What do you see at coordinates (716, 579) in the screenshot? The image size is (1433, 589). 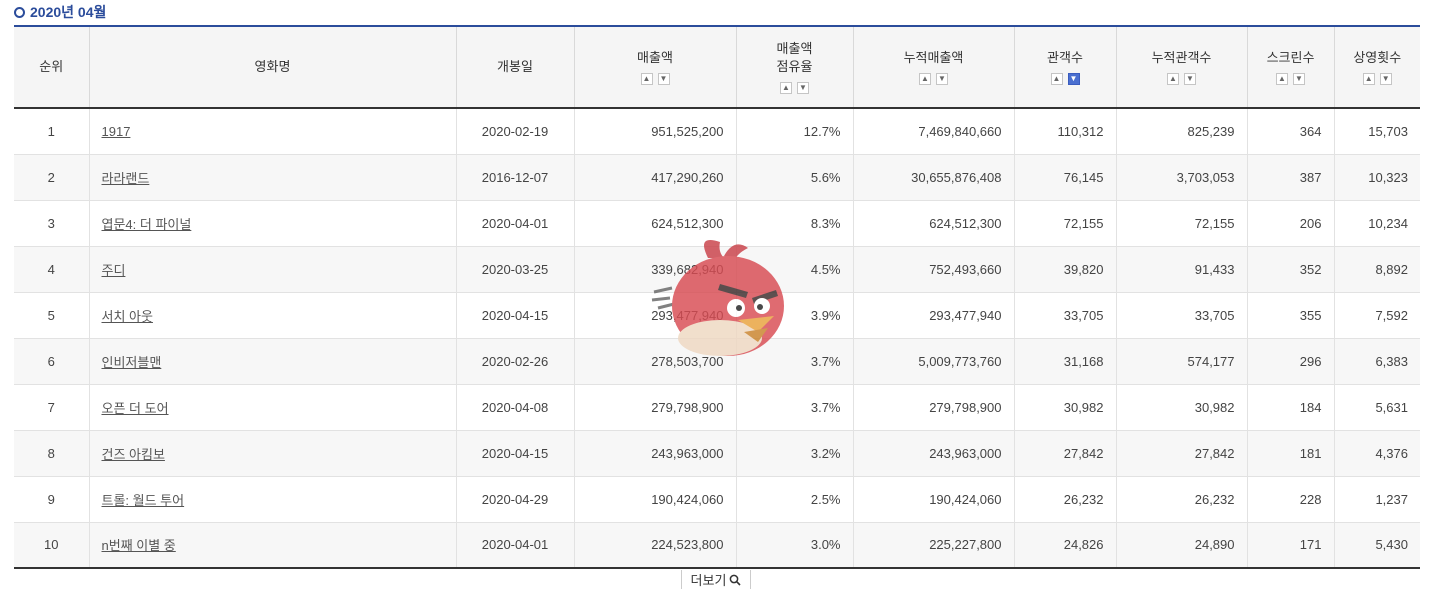 I see `more-button: 더보기` at bounding box center [716, 579].